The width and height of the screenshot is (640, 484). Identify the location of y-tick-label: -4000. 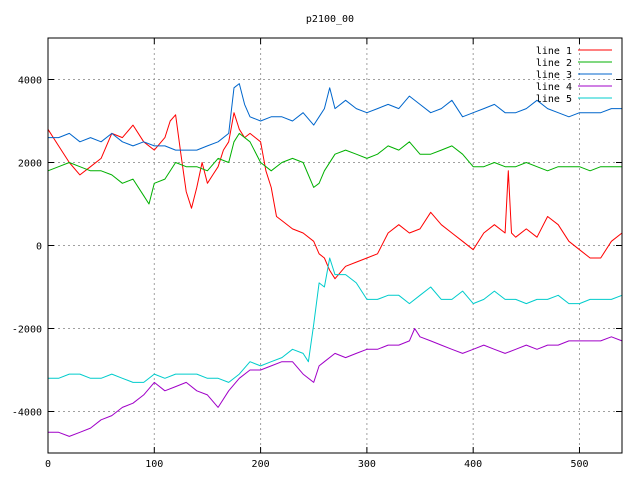
(27, 413).